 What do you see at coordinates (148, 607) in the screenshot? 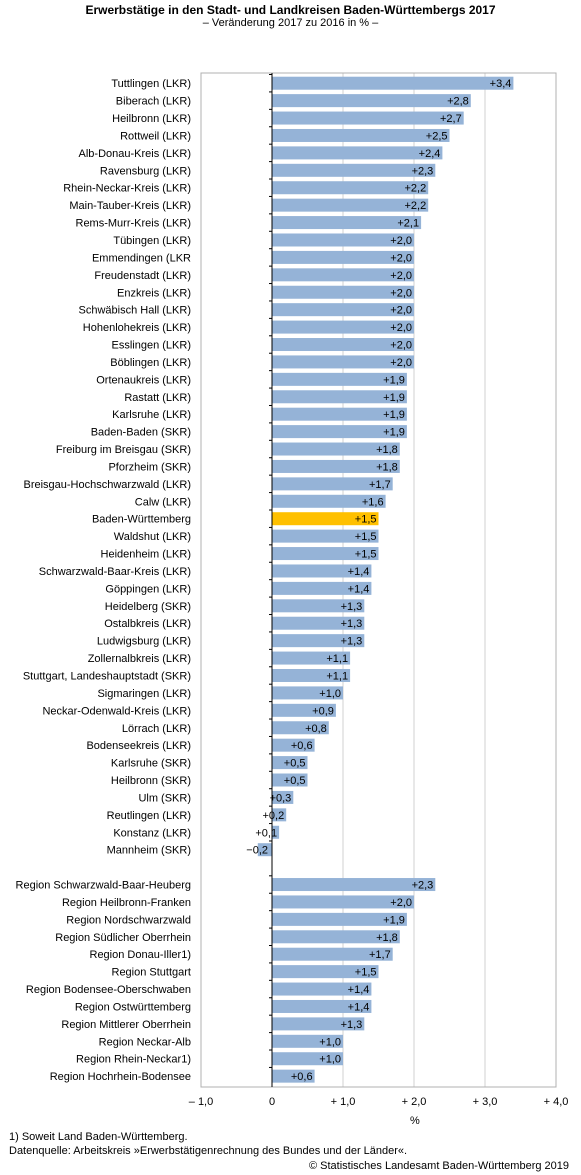
I see `category-label: Heidelberg (SKR)` at bounding box center [148, 607].